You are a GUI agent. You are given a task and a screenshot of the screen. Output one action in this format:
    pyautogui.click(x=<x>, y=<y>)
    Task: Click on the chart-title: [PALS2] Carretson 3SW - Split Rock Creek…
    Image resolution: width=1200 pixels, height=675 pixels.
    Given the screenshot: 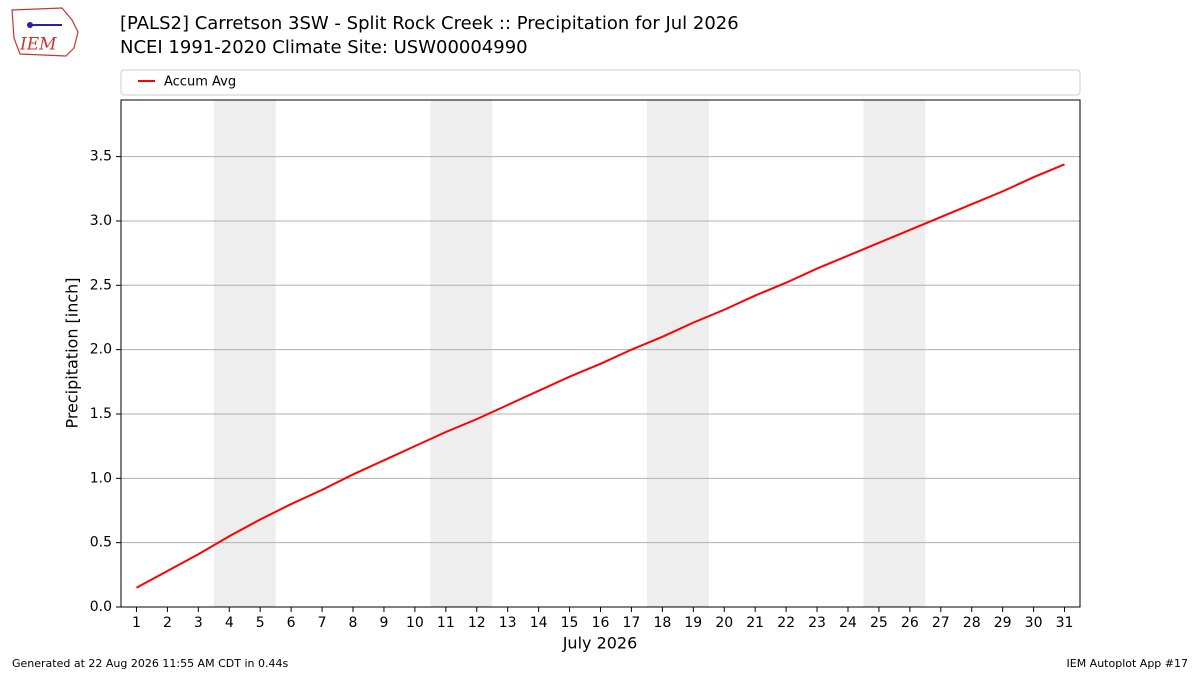 What is the action you would take?
    pyautogui.click(x=429, y=23)
    